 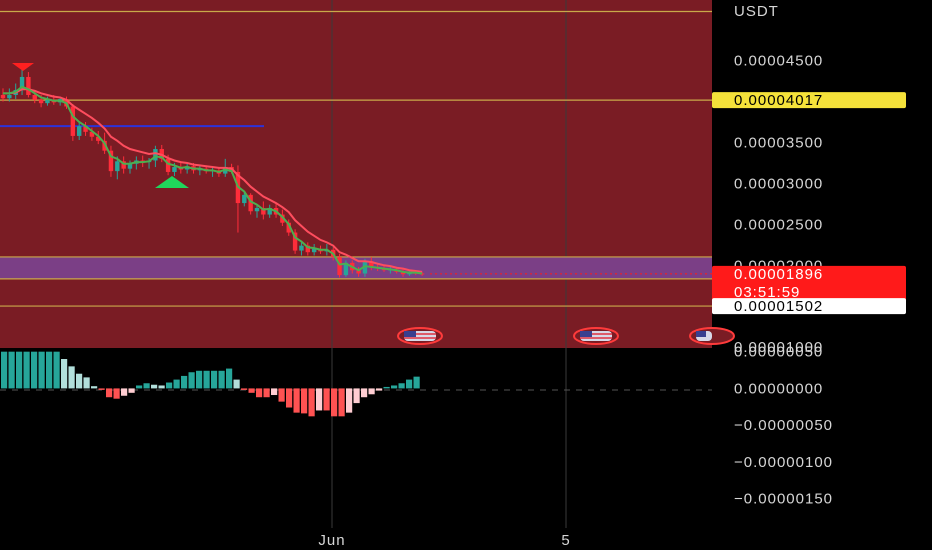 I want to click on indicator-tick-label: −0.00000050, so click(x=783, y=425).